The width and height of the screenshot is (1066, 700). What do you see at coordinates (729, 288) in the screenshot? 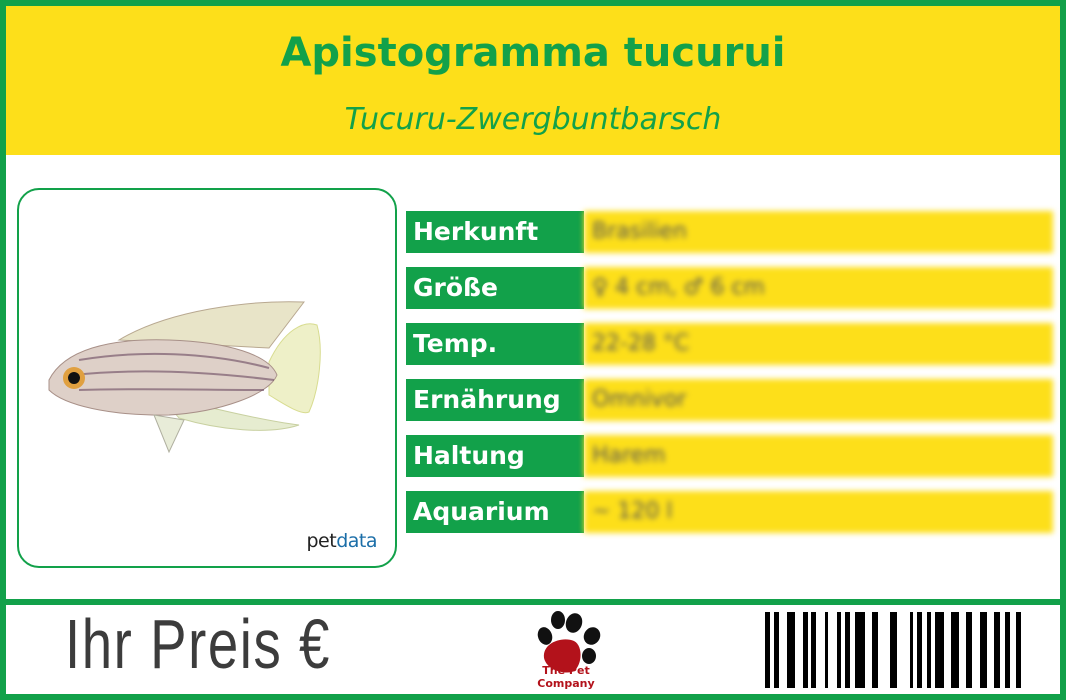
I see `fact-row-size: Größe ♀ 4 cm, ♂ 6 cm` at bounding box center [729, 288].